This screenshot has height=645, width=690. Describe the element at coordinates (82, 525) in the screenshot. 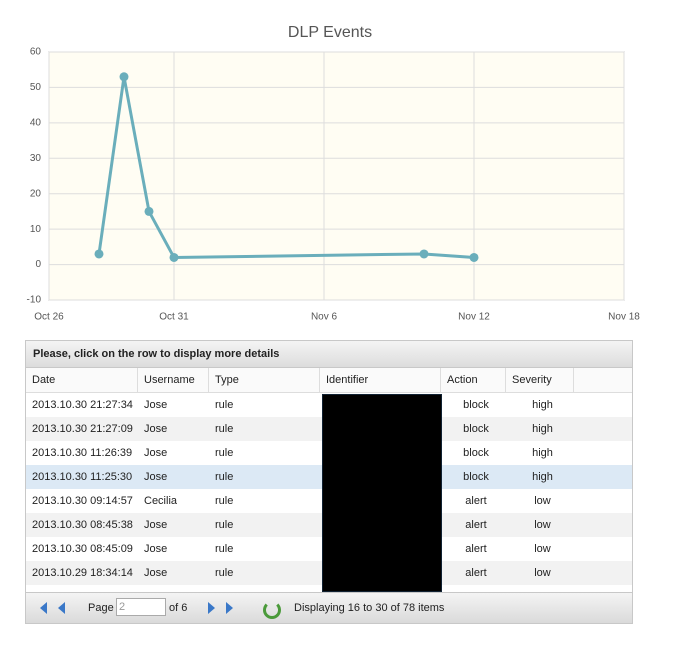

I see `table-cell: 2013.10.30 08:45:38` at that location.